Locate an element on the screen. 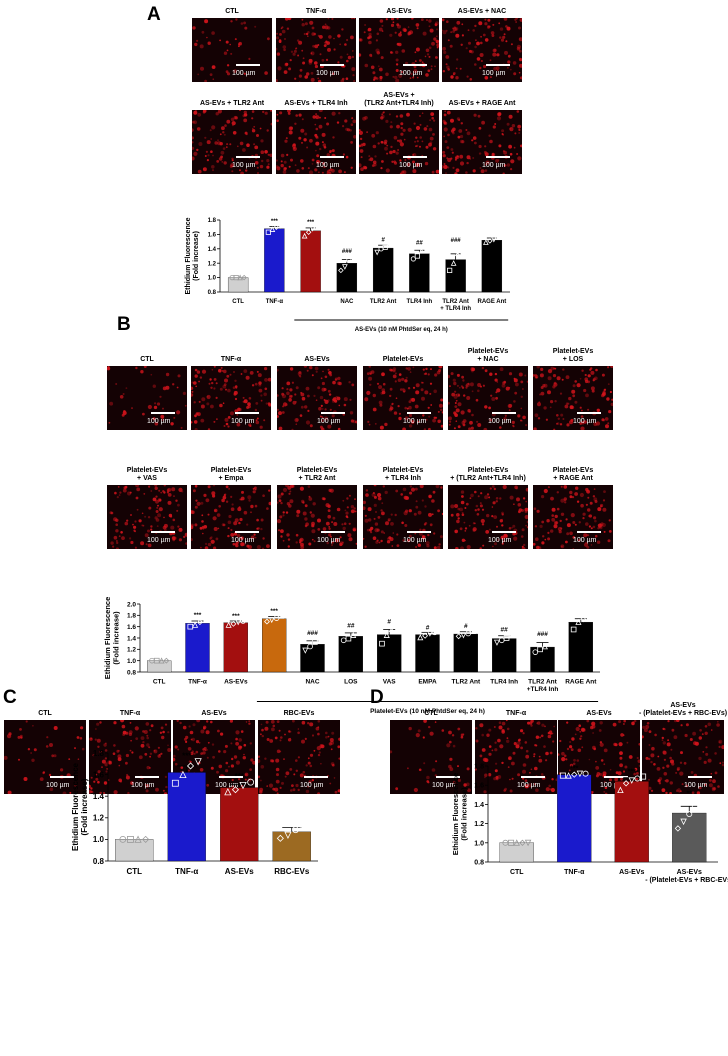 Image resolution: width=728 pixels, height=1056 pixels. panelD-image-label: TNF-α is located at coordinates (516, 713).